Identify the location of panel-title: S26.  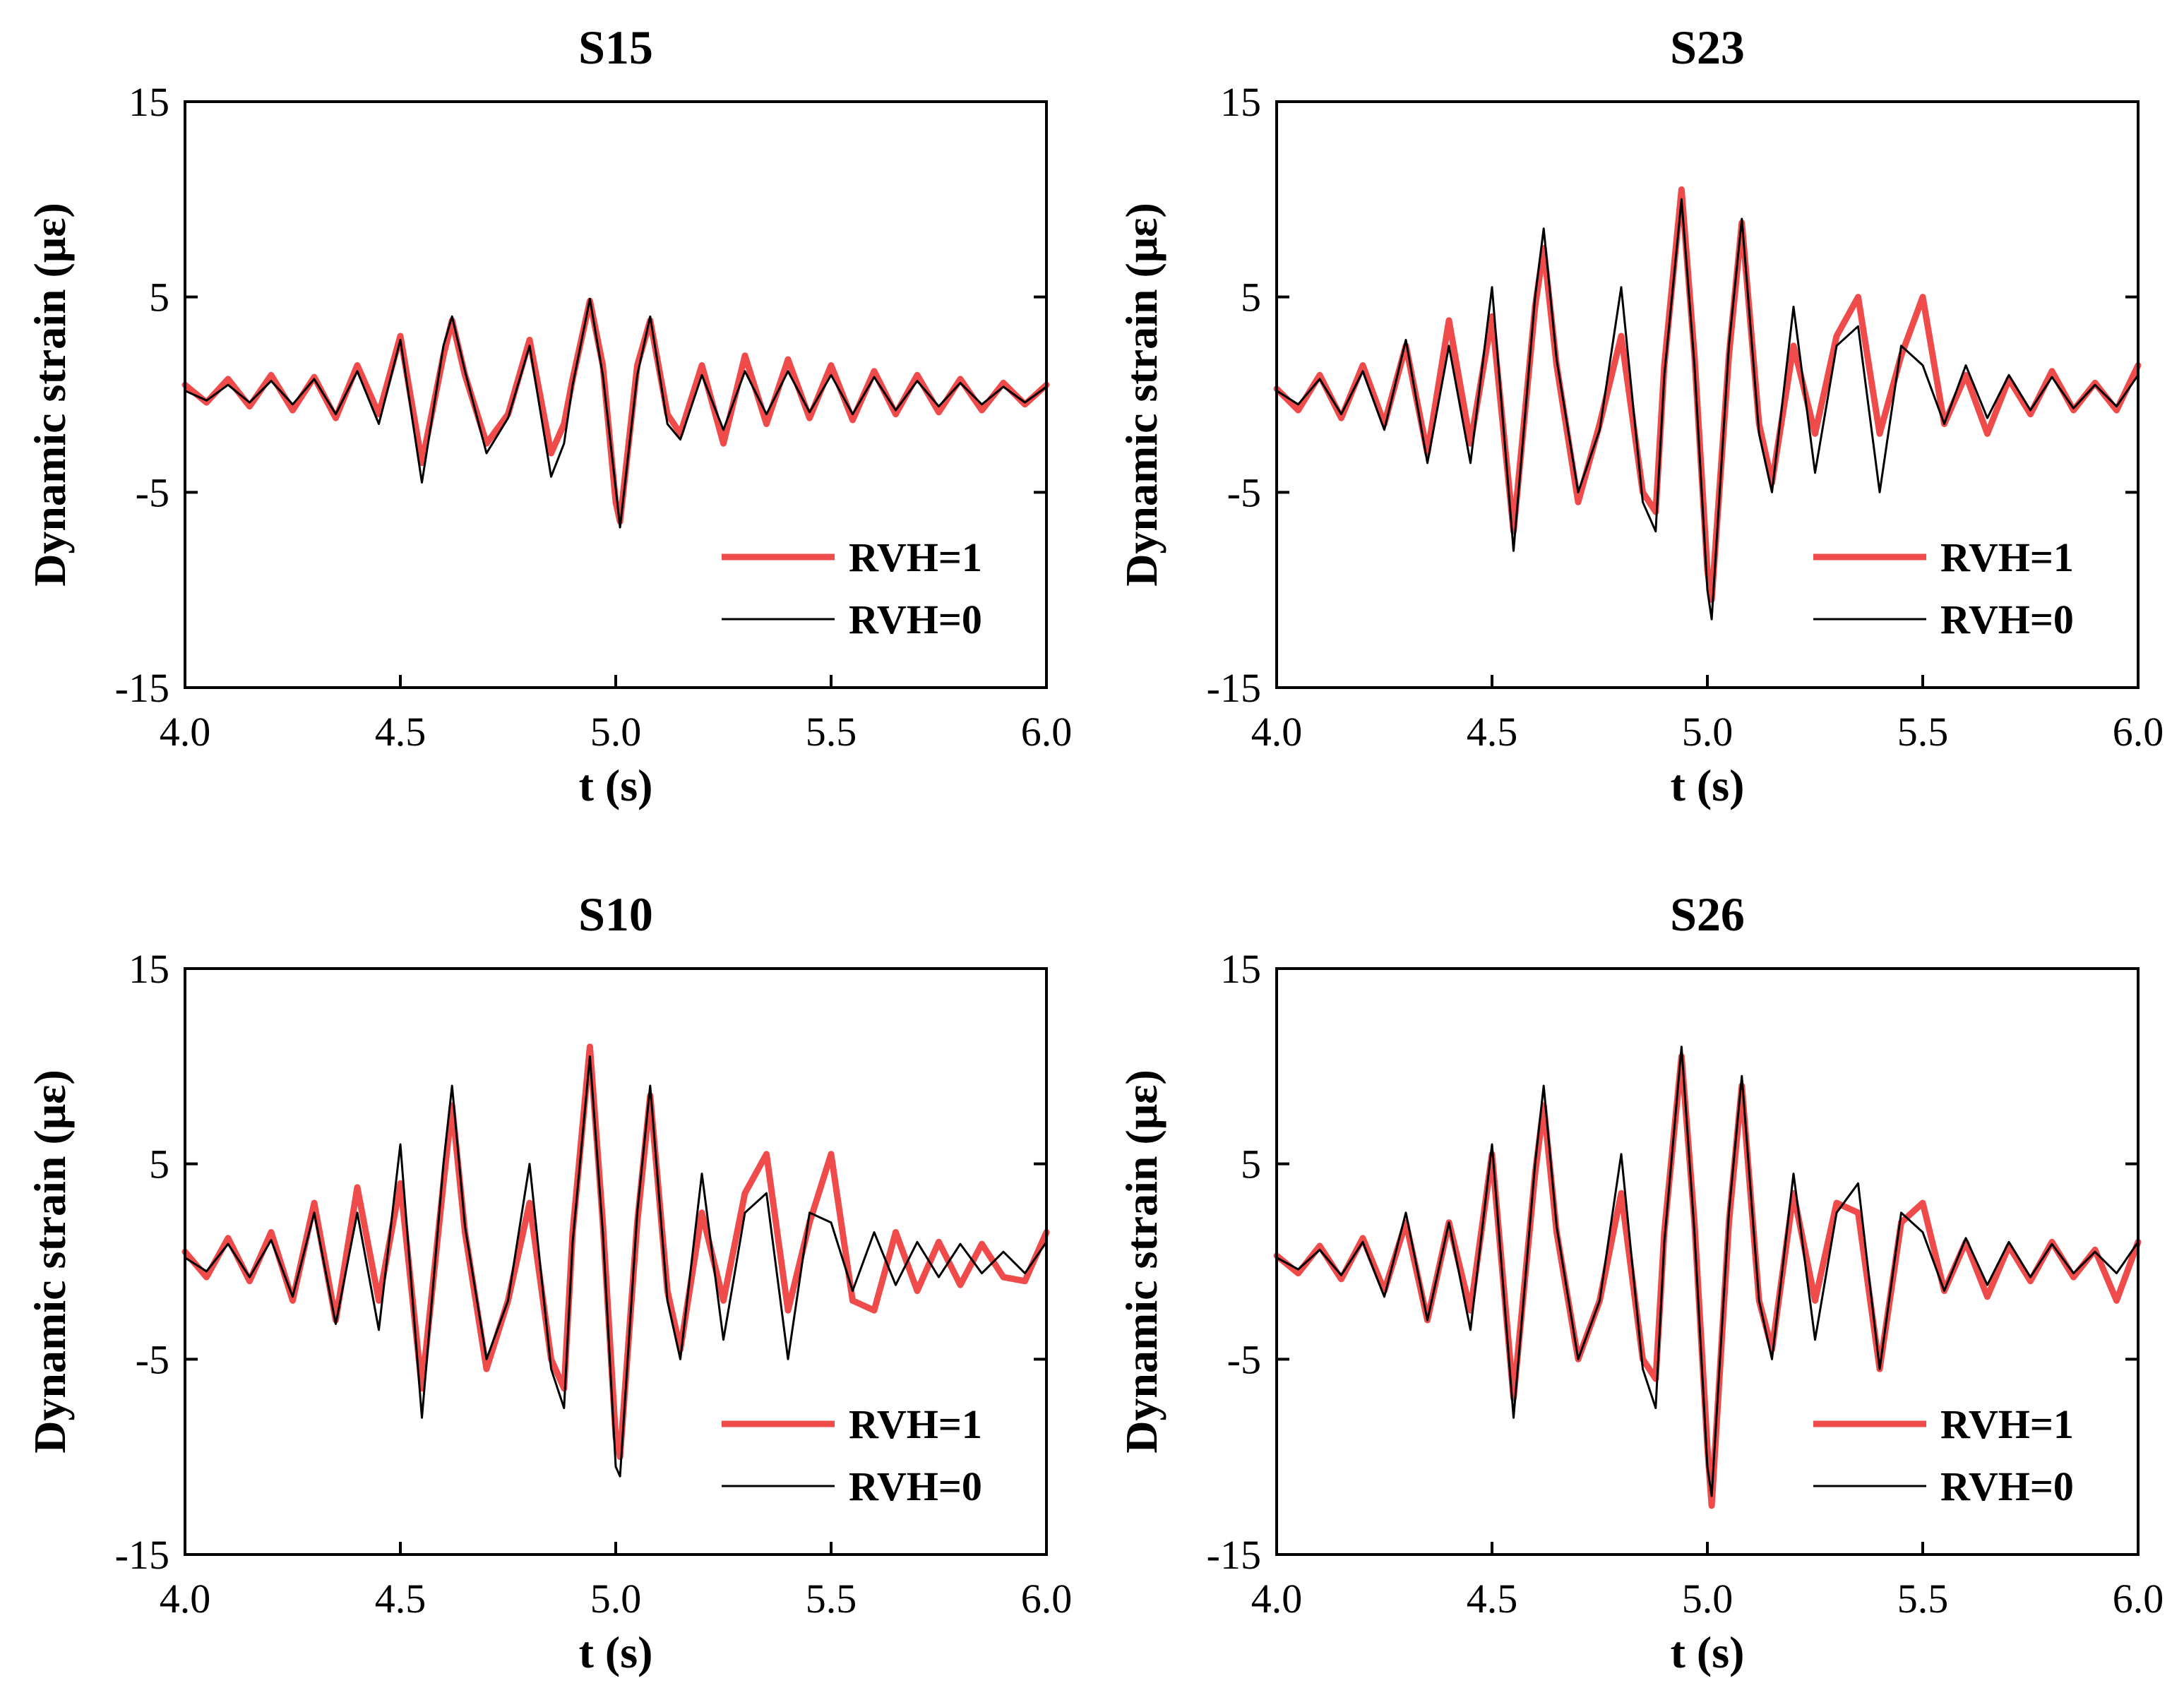
(1707, 914).